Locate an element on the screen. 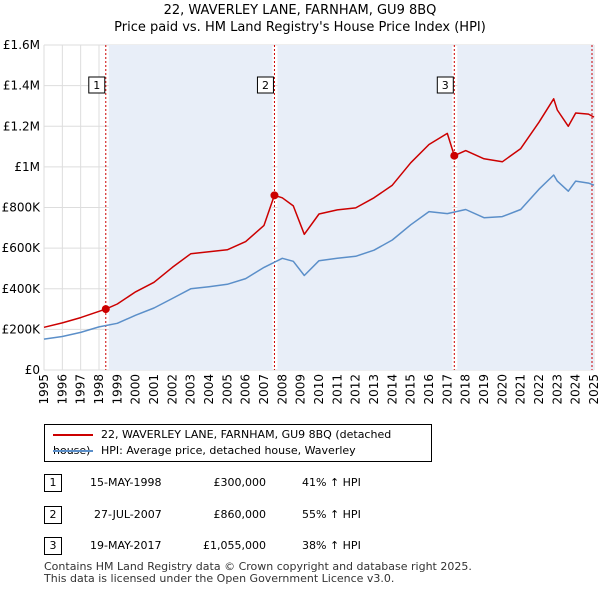 This screenshot has height=590, width=600. y-tick-label: £400K is located at coordinates (22, 289).